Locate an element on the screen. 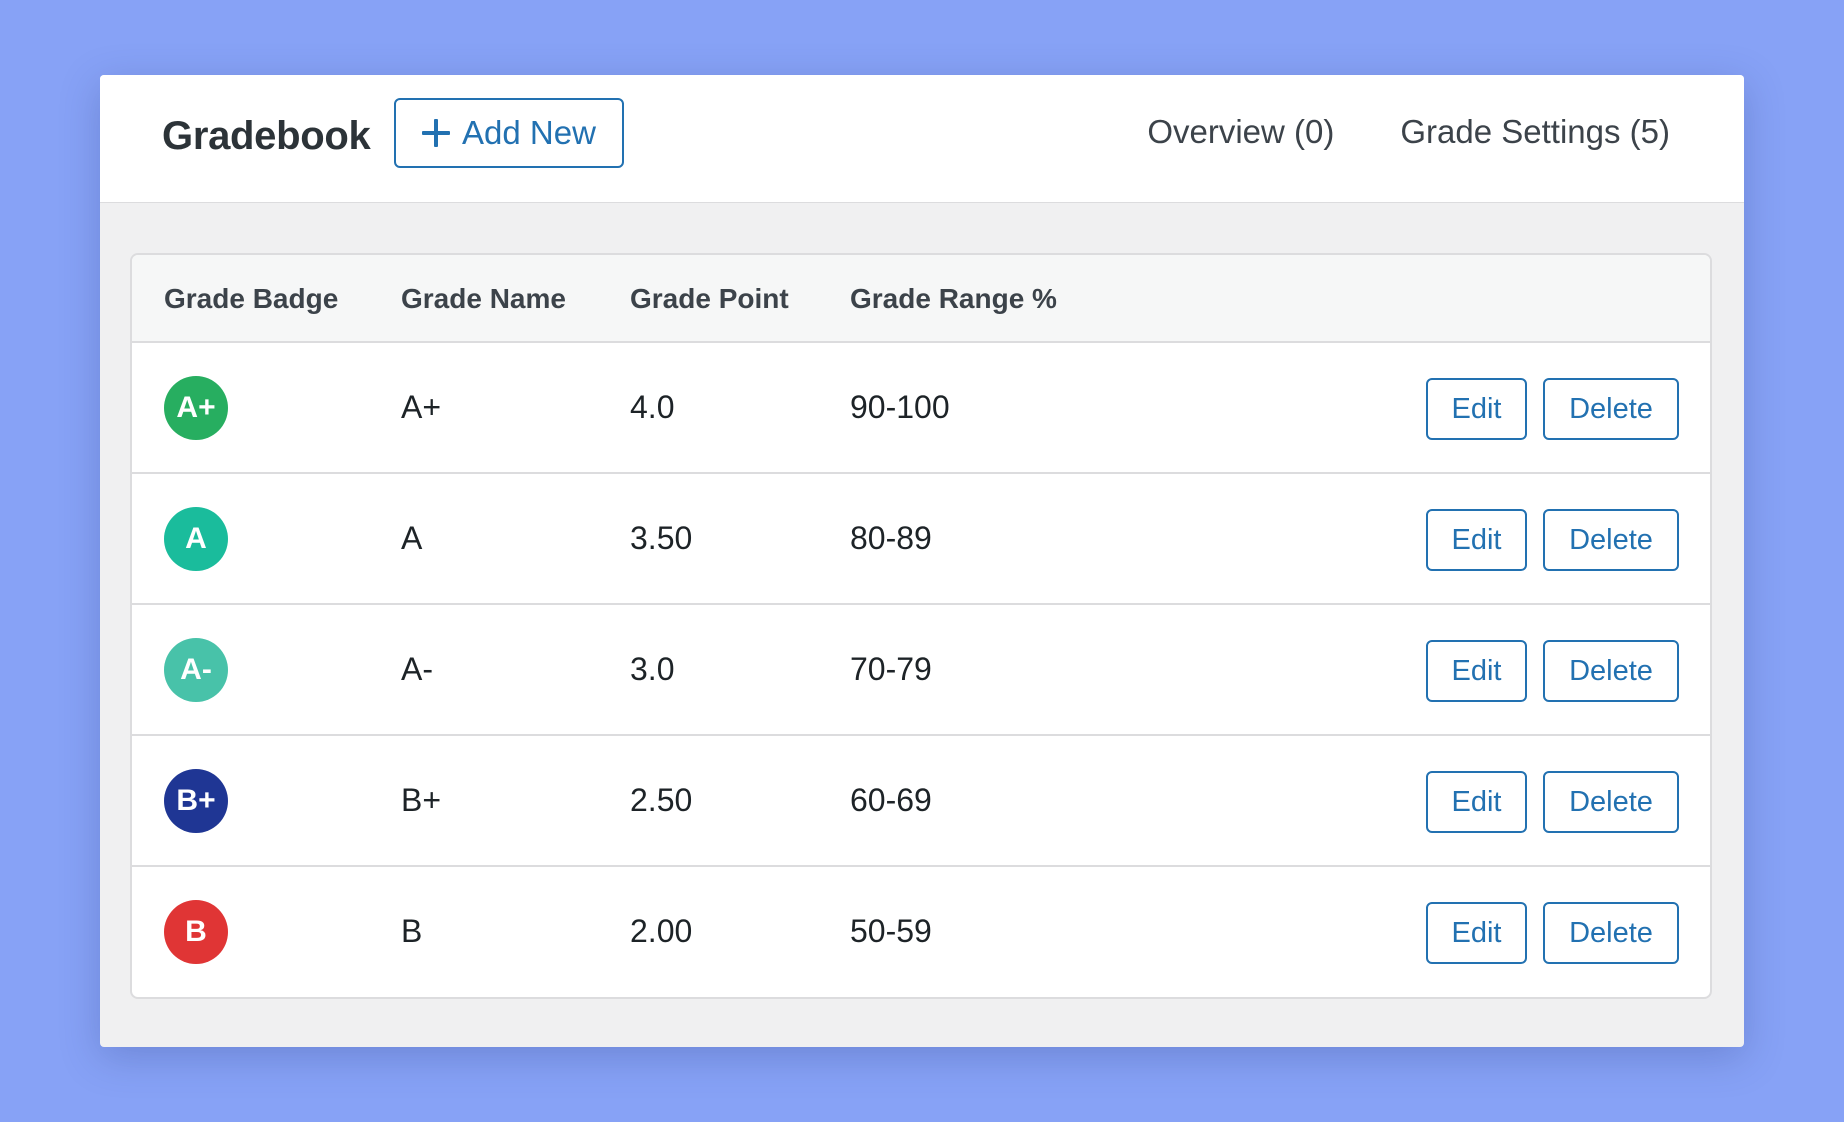 Image resolution: width=1844 pixels, height=1122 pixels. table-row-2: A A 3.50 80-89 Edit Delete is located at coordinates (921, 539).